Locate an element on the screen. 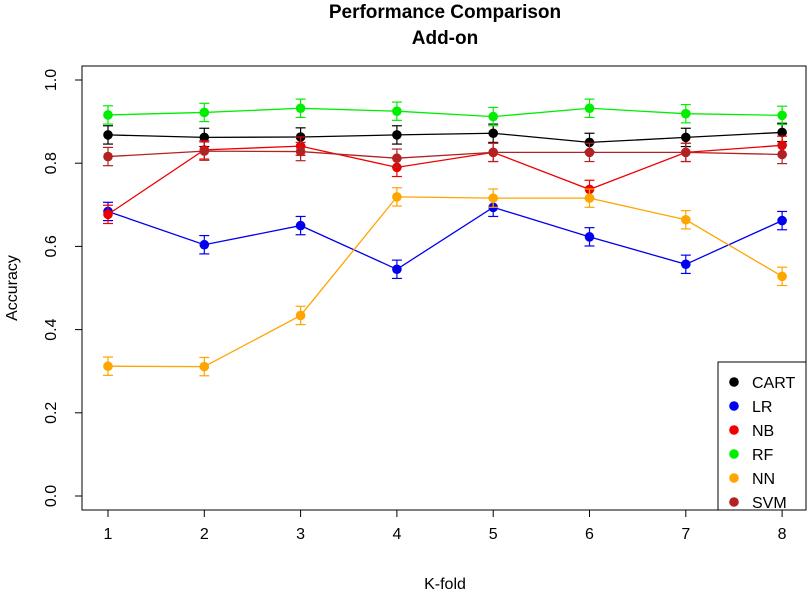 Image resolution: width=809 pixels, height=600 pixels. legend: CART LR NB RF NN SVM is located at coordinates (762, 436).